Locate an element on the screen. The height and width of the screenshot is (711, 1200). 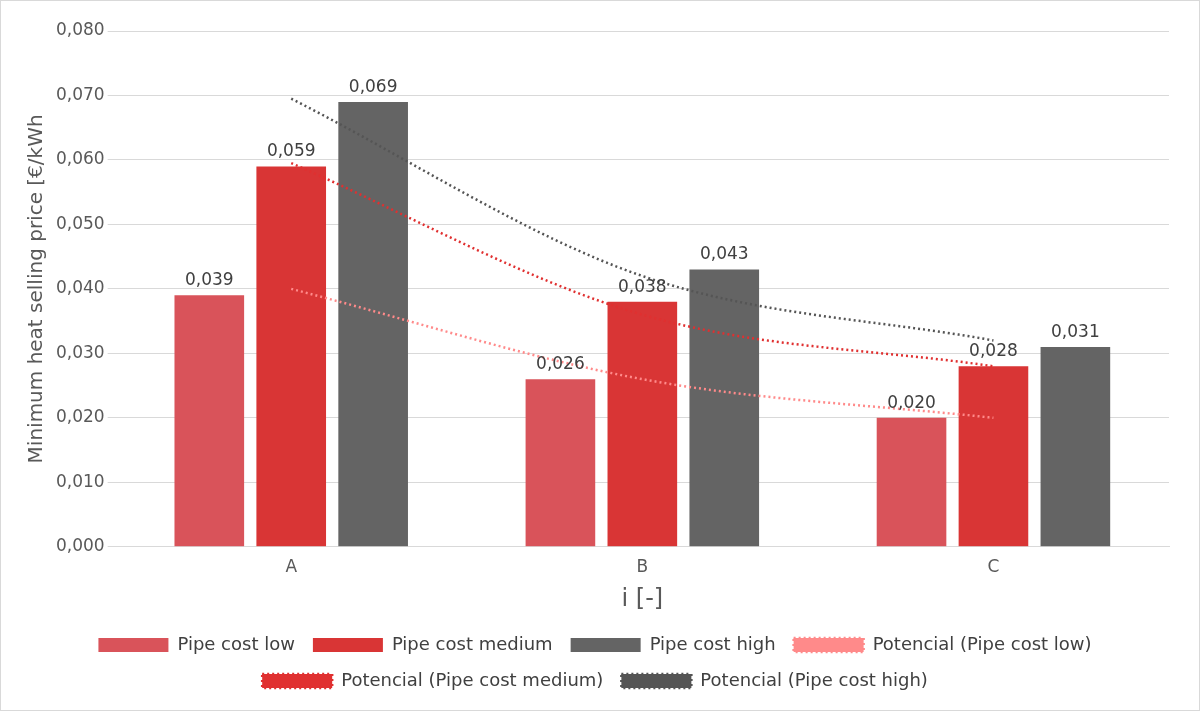
legend-label: Potencial (Pipe cost medium) is located at coordinates (472, 679).